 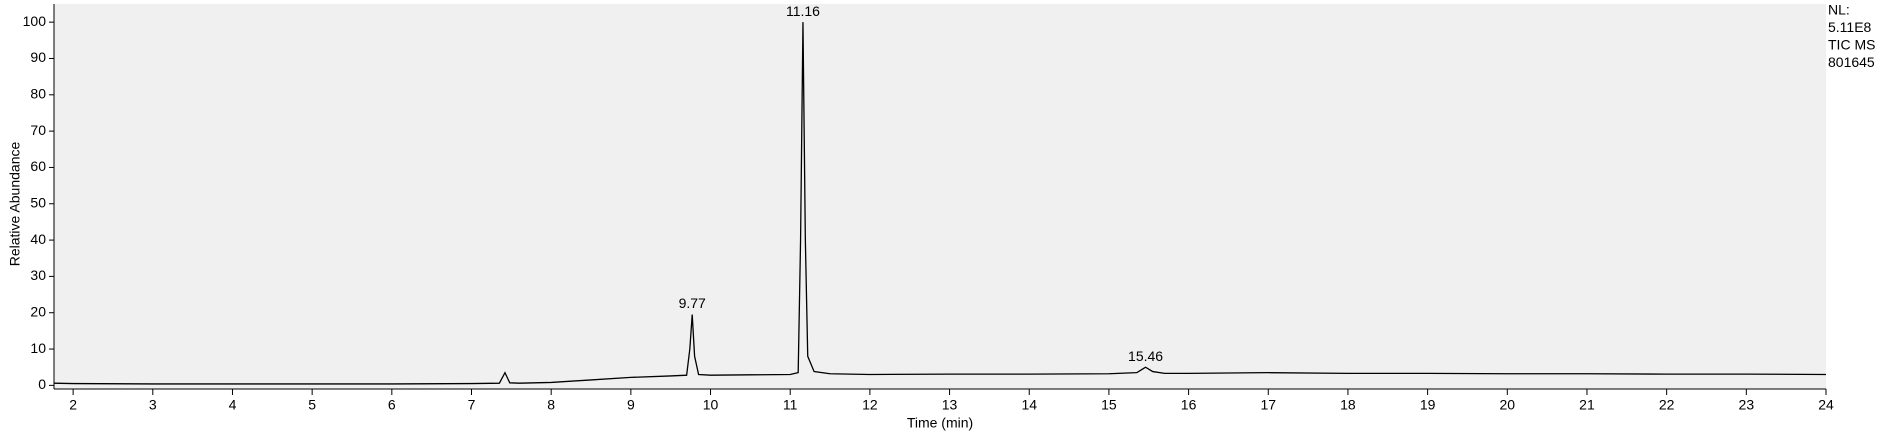 I want to click on info-text: 801645, so click(x=1851, y=62).